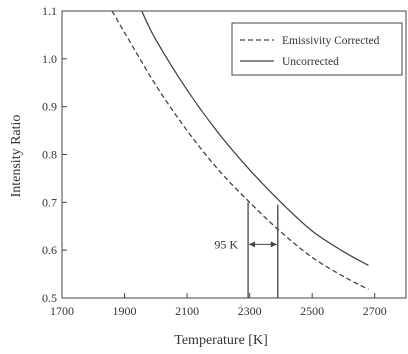  Describe the element at coordinates (310, 62) in the screenshot. I see `legend-label: Uncorrected` at that location.